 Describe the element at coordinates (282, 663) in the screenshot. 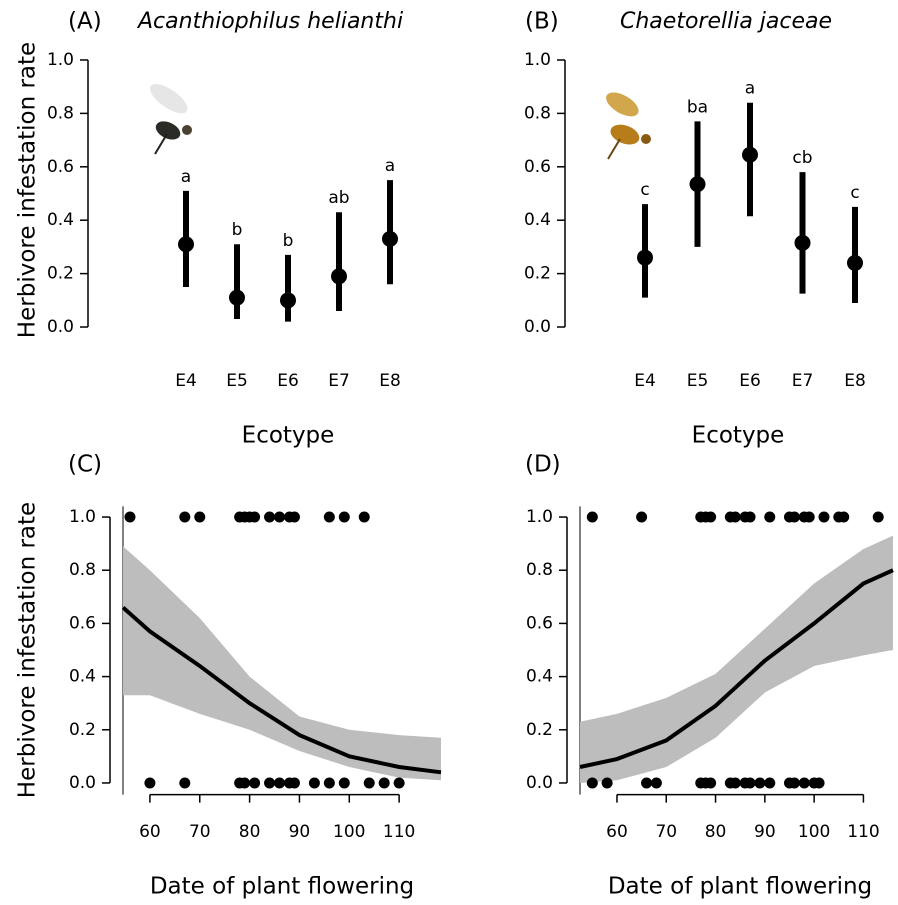

I see `confidence-band` at that location.